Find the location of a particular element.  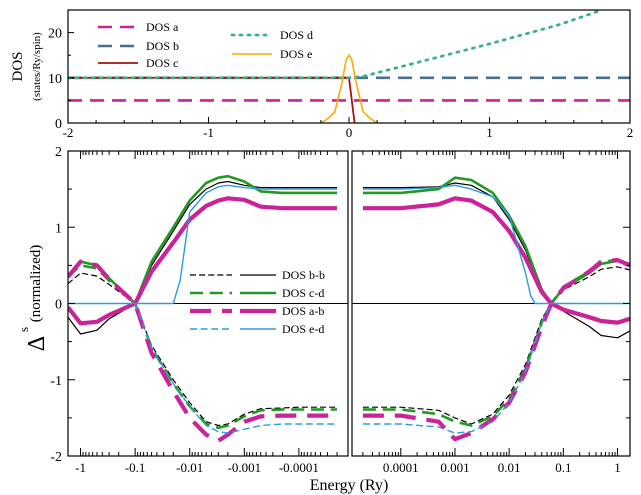

x-tick-label: -2 is located at coordinates (68, 132).